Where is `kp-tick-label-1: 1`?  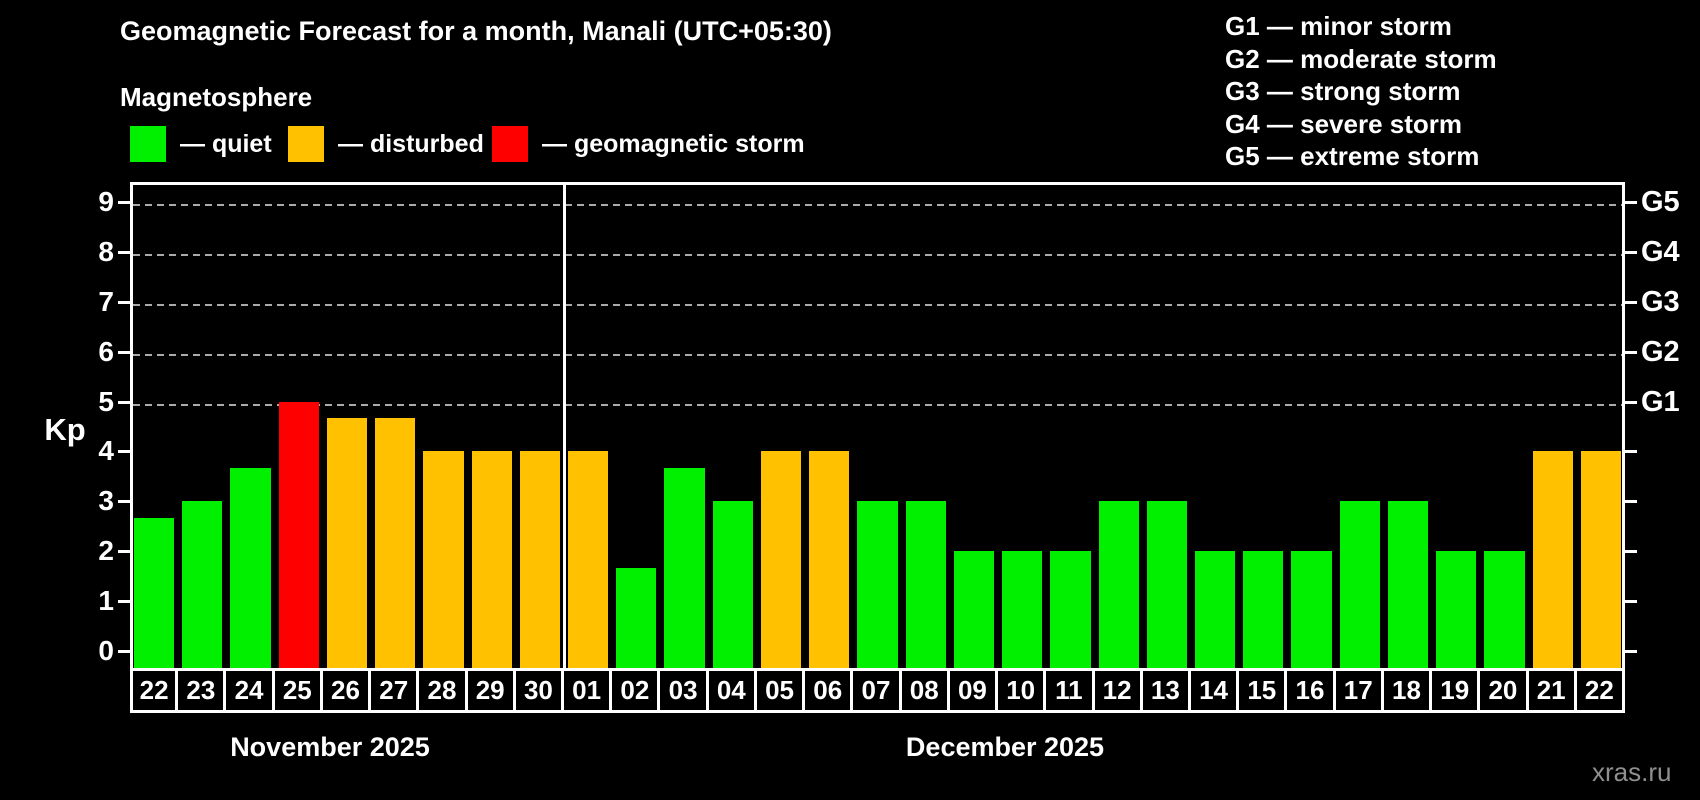
kp-tick-label-1: 1 is located at coordinates (106, 601).